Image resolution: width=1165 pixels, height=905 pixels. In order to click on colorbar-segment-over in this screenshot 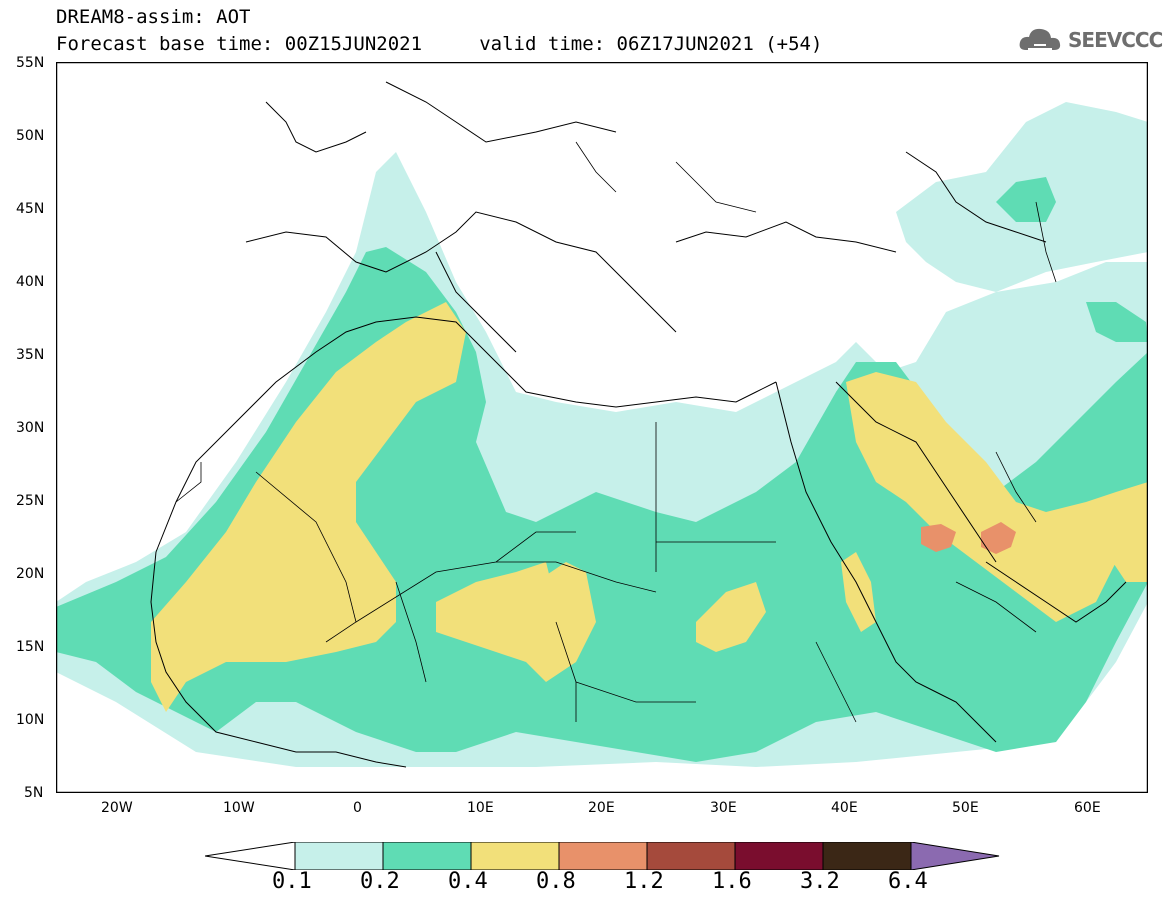, I will do `click(955, 856)`.